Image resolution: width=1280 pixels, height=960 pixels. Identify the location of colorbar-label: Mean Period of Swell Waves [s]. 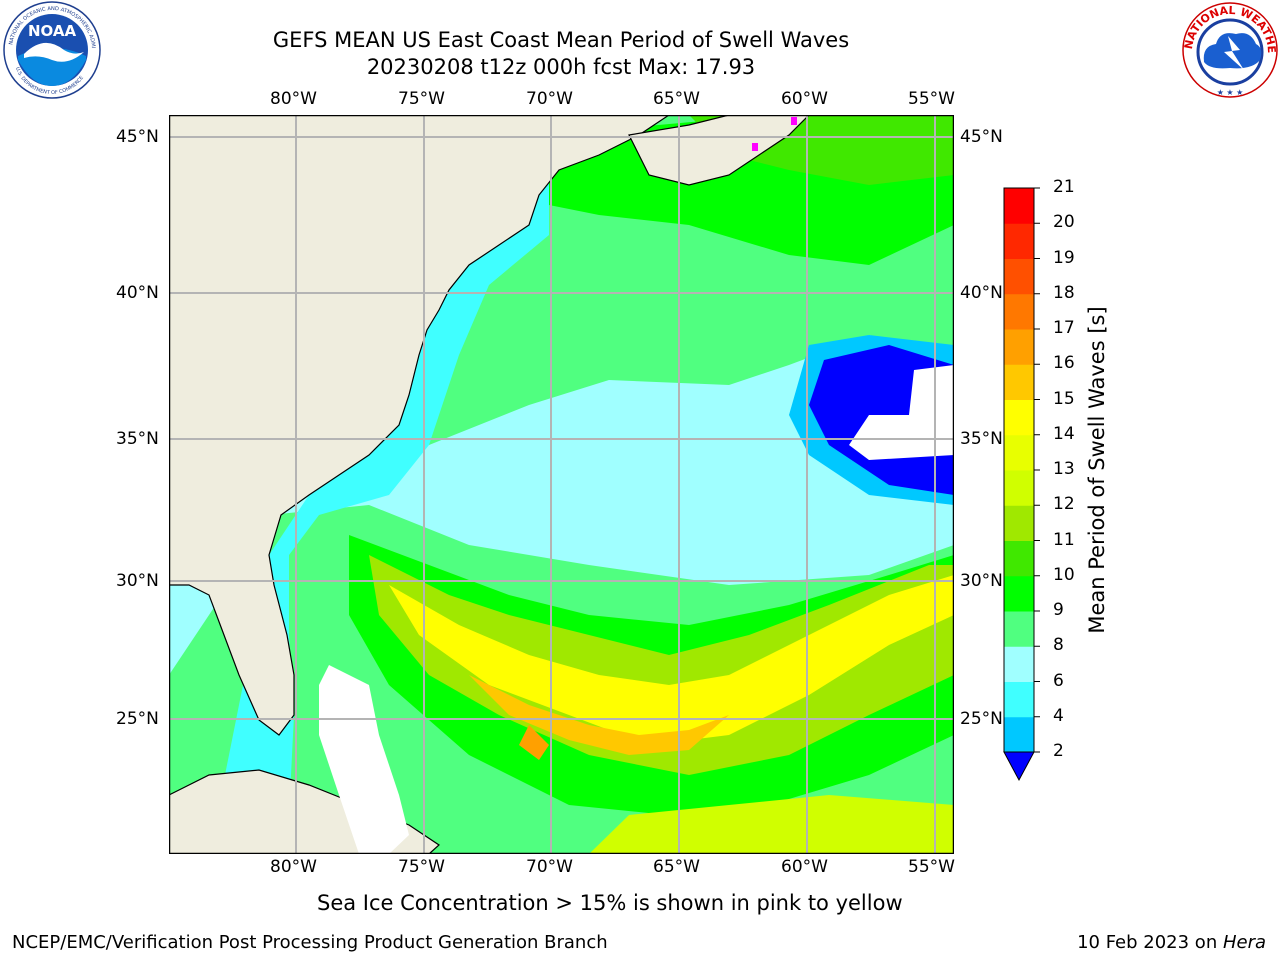
(1097, 470).